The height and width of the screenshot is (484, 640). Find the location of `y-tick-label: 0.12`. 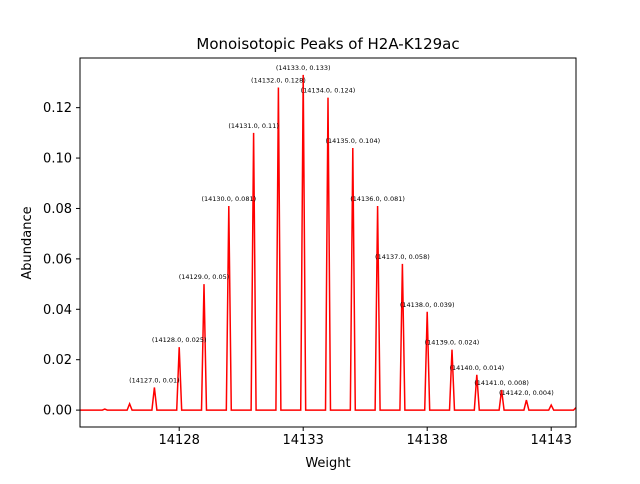

y-tick-label: 0.12 is located at coordinates (57, 108).